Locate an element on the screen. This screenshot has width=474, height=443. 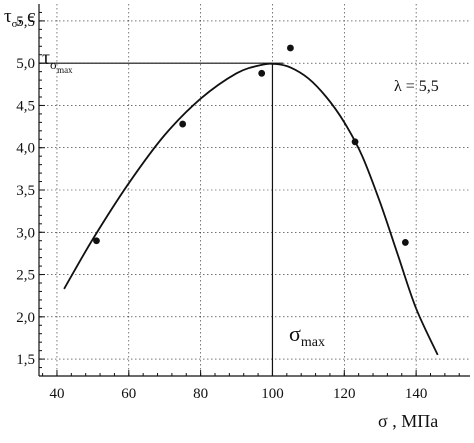
tau-max-label: τσmax is located at coordinates (57, 61).